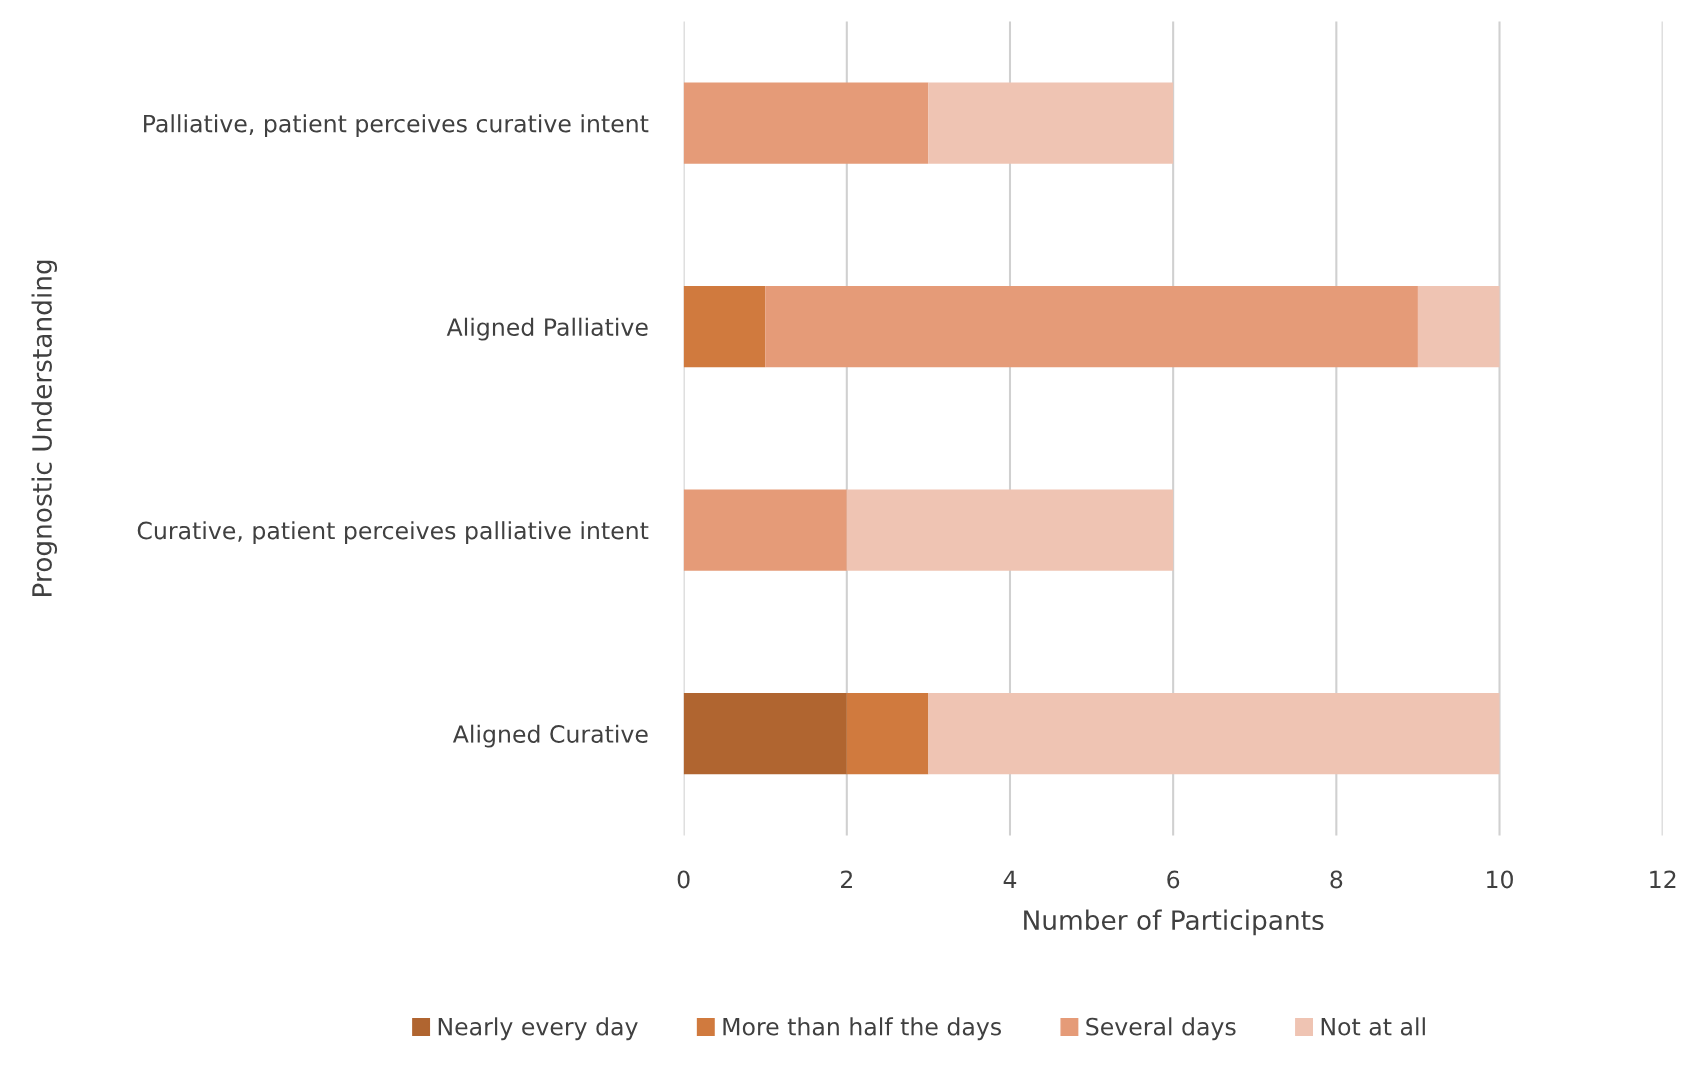  I want to click on x-tick-label: 12, so click(1663, 879).